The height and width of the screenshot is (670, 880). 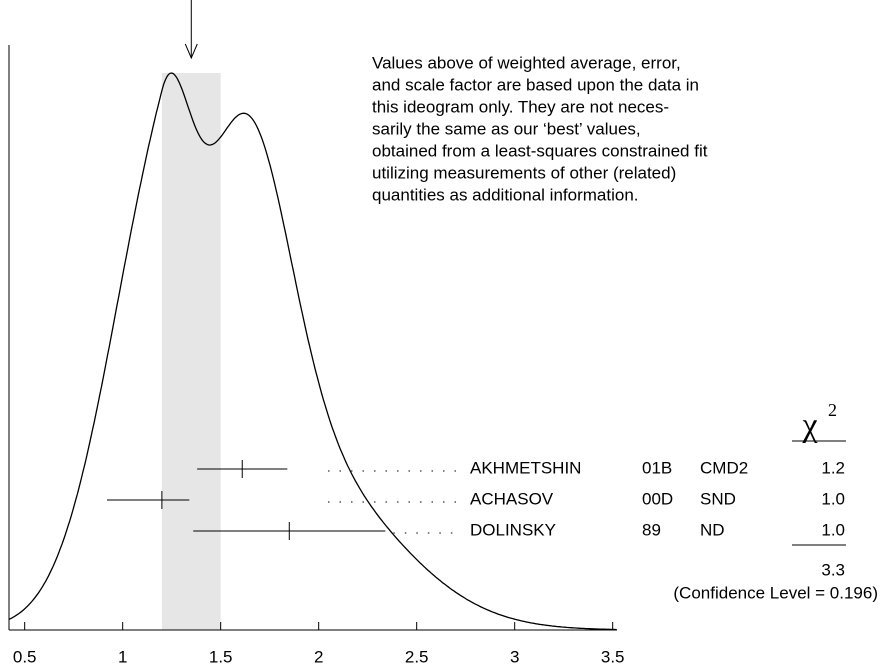 What do you see at coordinates (724, 467) in the screenshot?
I see `measurement-experiment: CMD2` at bounding box center [724, 467].